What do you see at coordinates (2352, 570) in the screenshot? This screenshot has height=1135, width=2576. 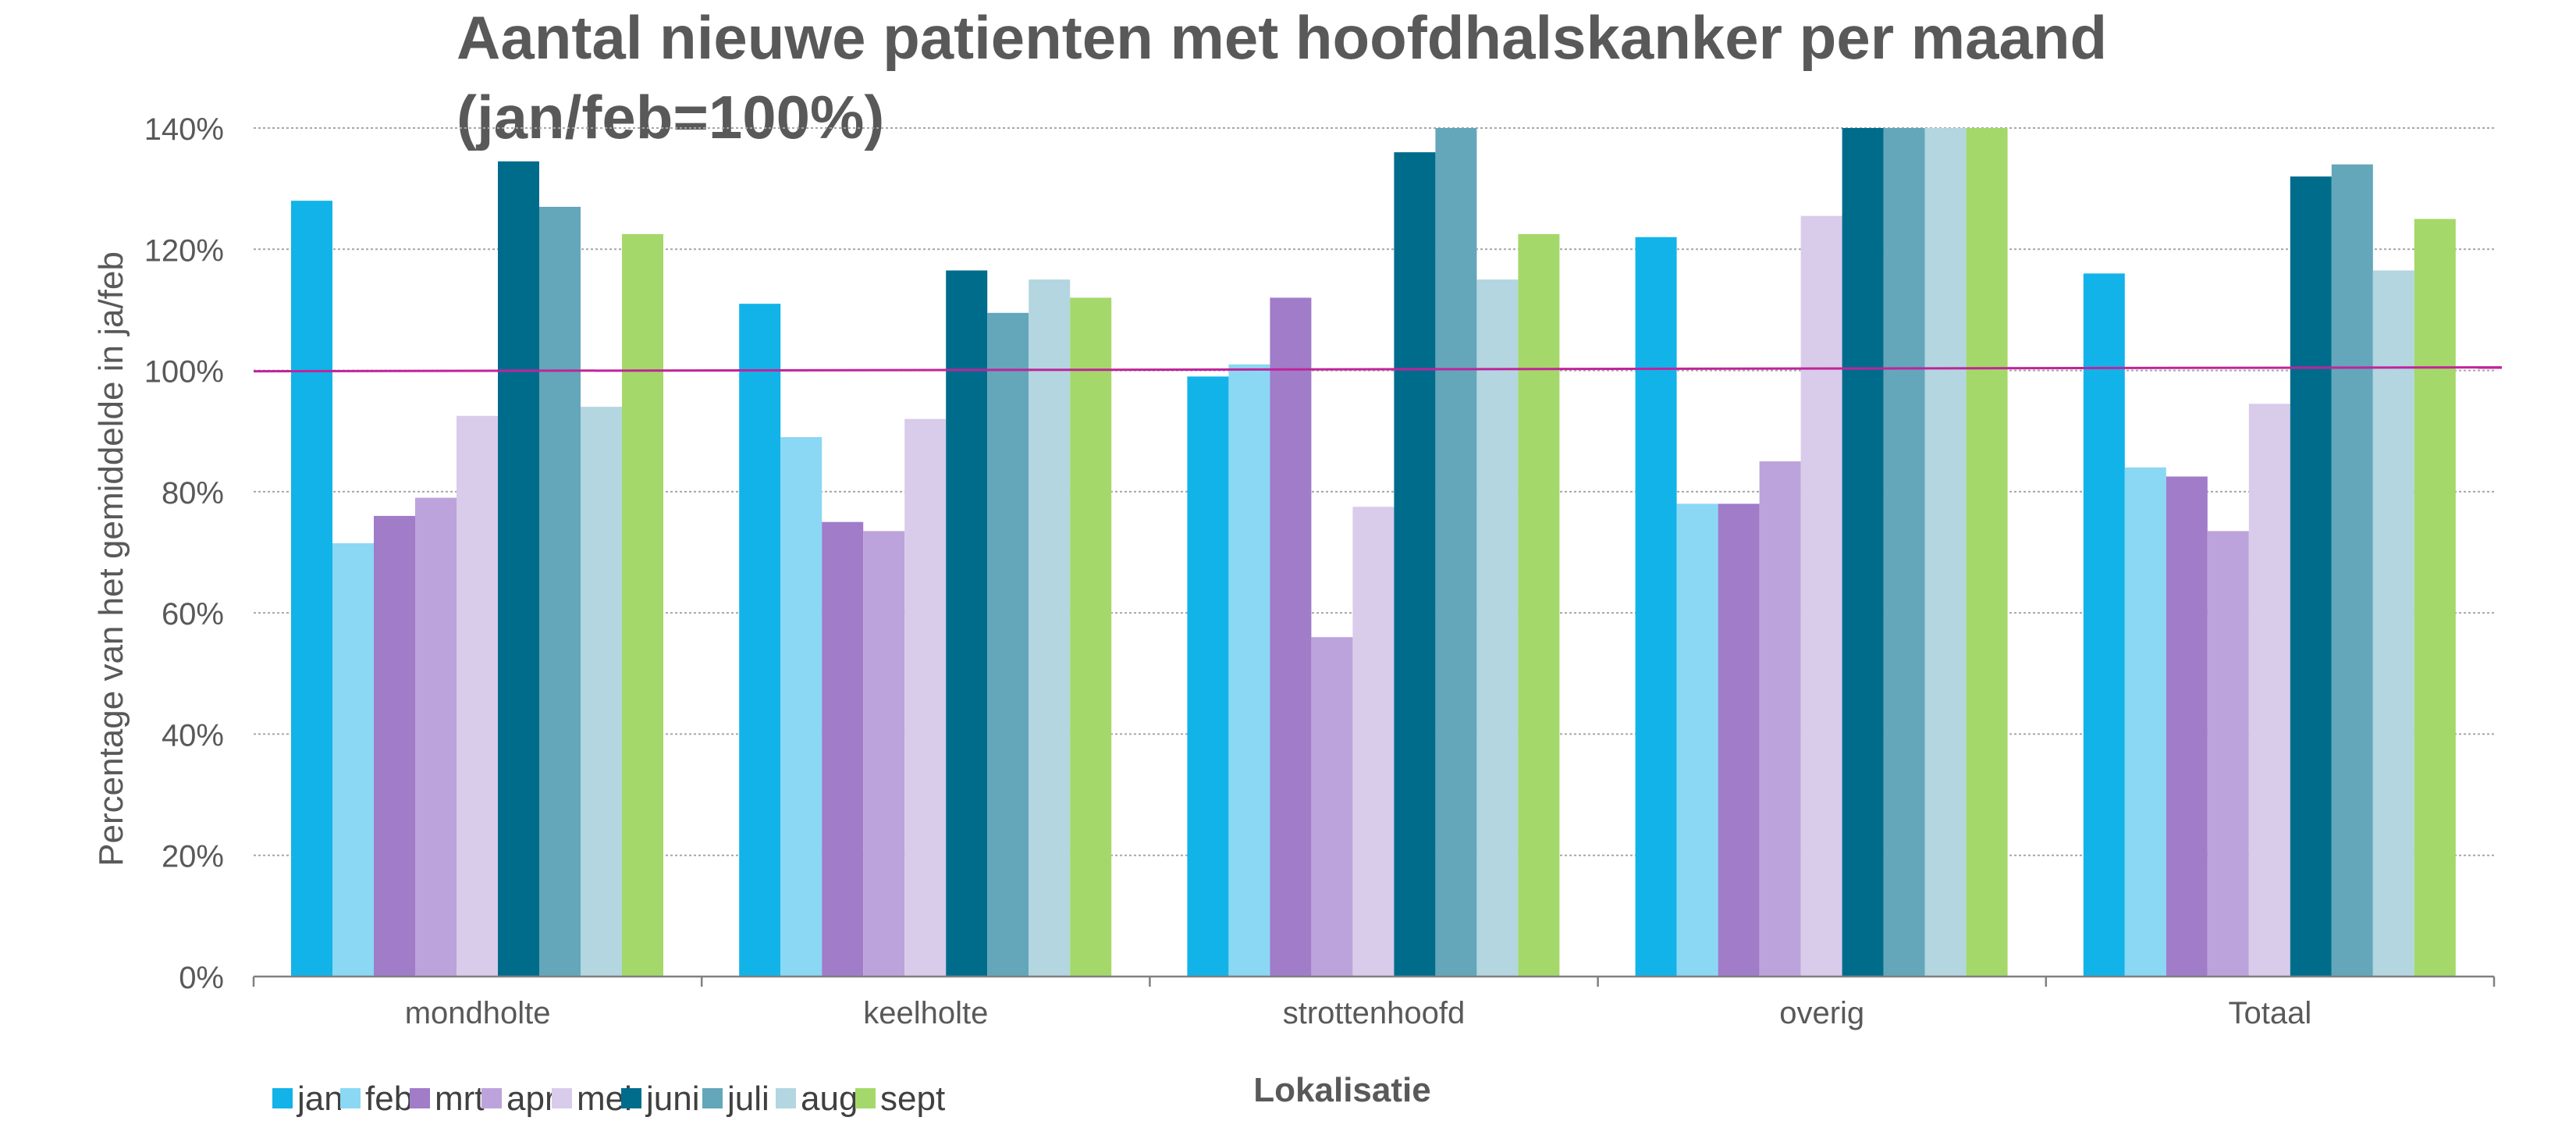 I see `bar-juli-Totaal` at bounding box center [2352, 570].